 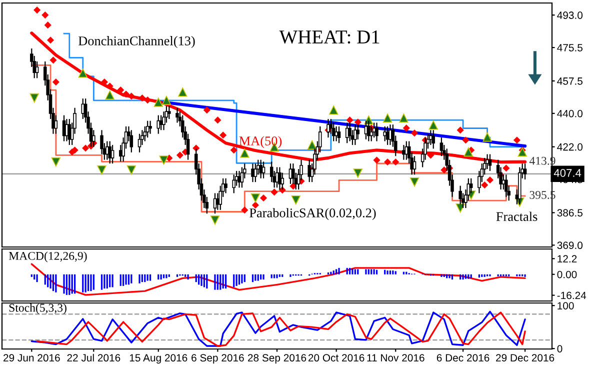 What do you see at coordinates (559, 348) in the screenshot?
I see `y-tick-label: 0` at bounding box center [559, 348].